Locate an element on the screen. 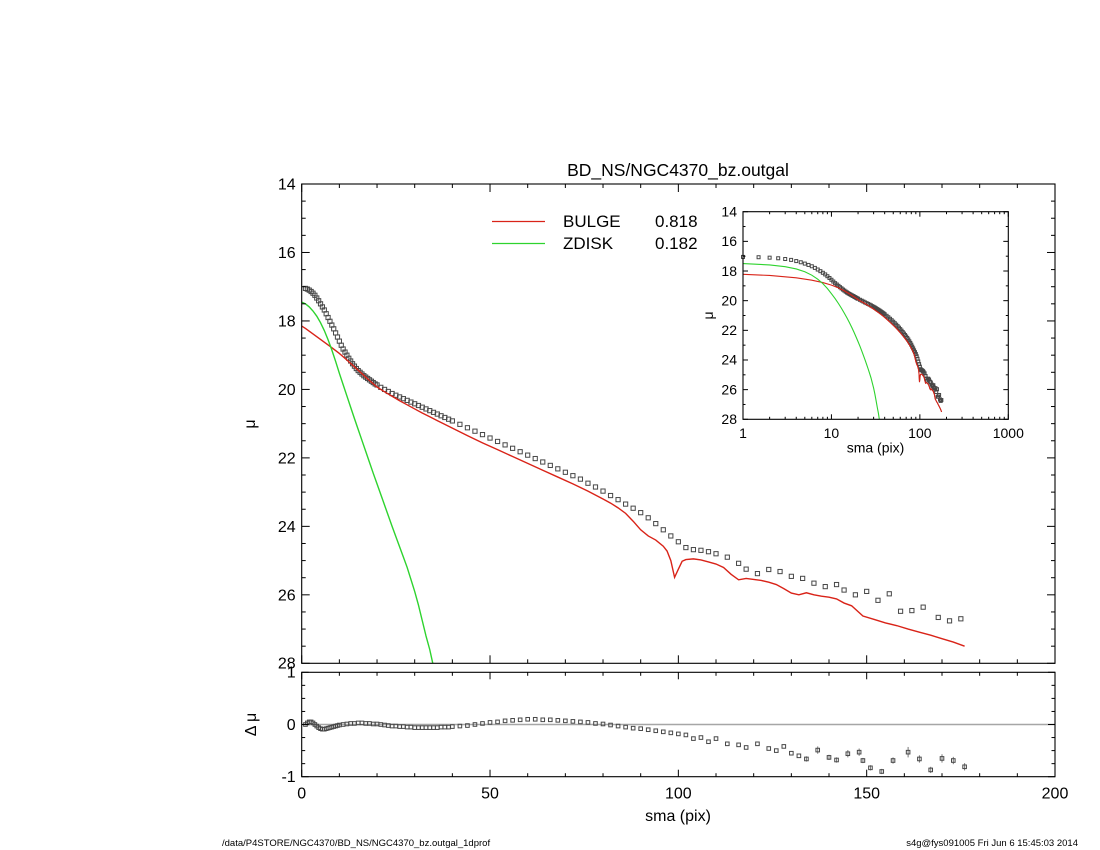 This screenshot has height=850, width=1100. inset-background is located at coordinates (876, 315).